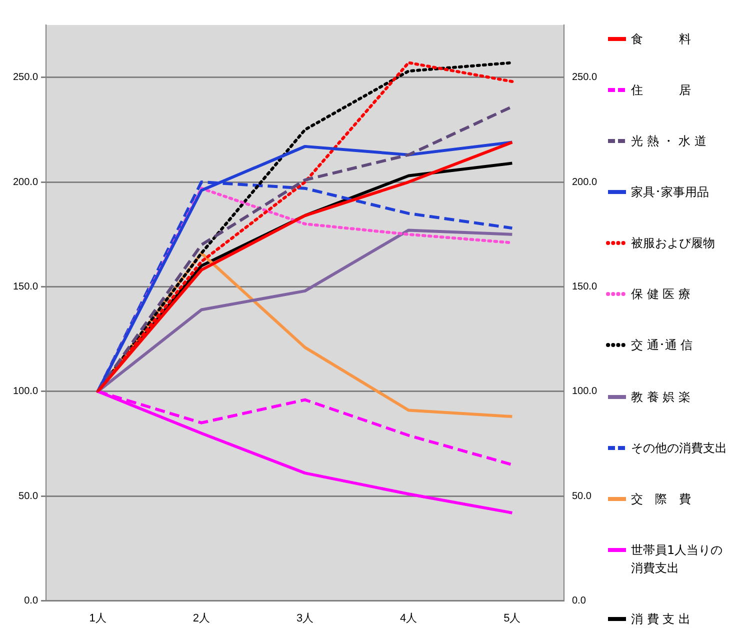 The width and height of the screenshot is (737, 638). I want to click on y-tick-label: 100.0, so click(25, 392).